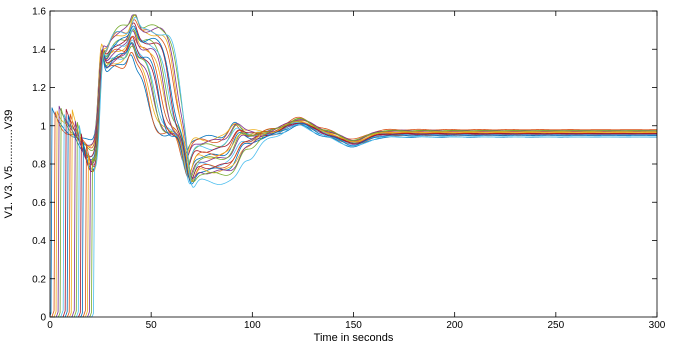  What do you see at coordinates (39, 241) in the screenshot?
I see `y-tick-label: 0.4` at bounding box center [39, 241].